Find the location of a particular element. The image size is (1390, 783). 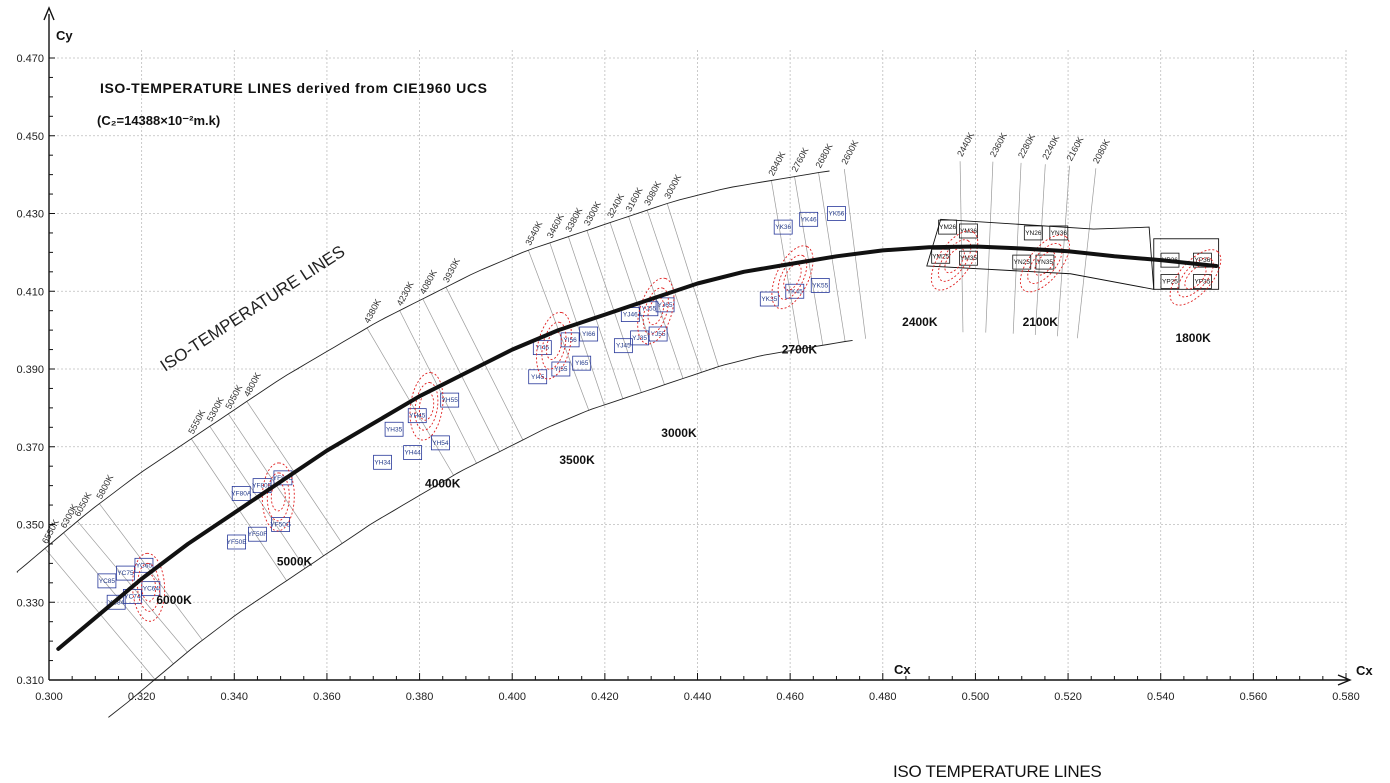

x-tick-label: 0.540 is located at coordinates (1161, 697).